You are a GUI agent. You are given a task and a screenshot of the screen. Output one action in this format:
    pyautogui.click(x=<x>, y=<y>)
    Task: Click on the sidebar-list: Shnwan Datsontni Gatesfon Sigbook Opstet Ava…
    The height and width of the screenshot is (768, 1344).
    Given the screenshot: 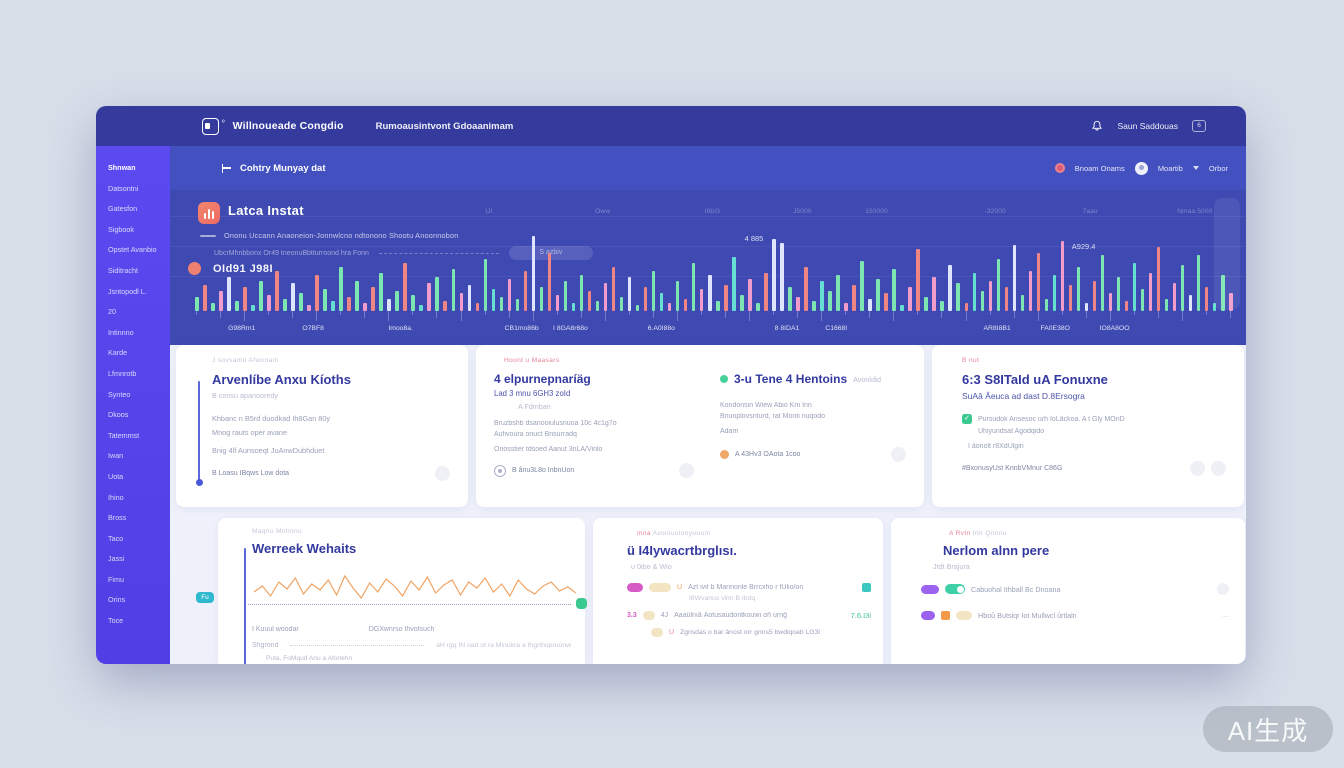 What is the action you would take?
    pyautogui.click(x=133, y=389)
    